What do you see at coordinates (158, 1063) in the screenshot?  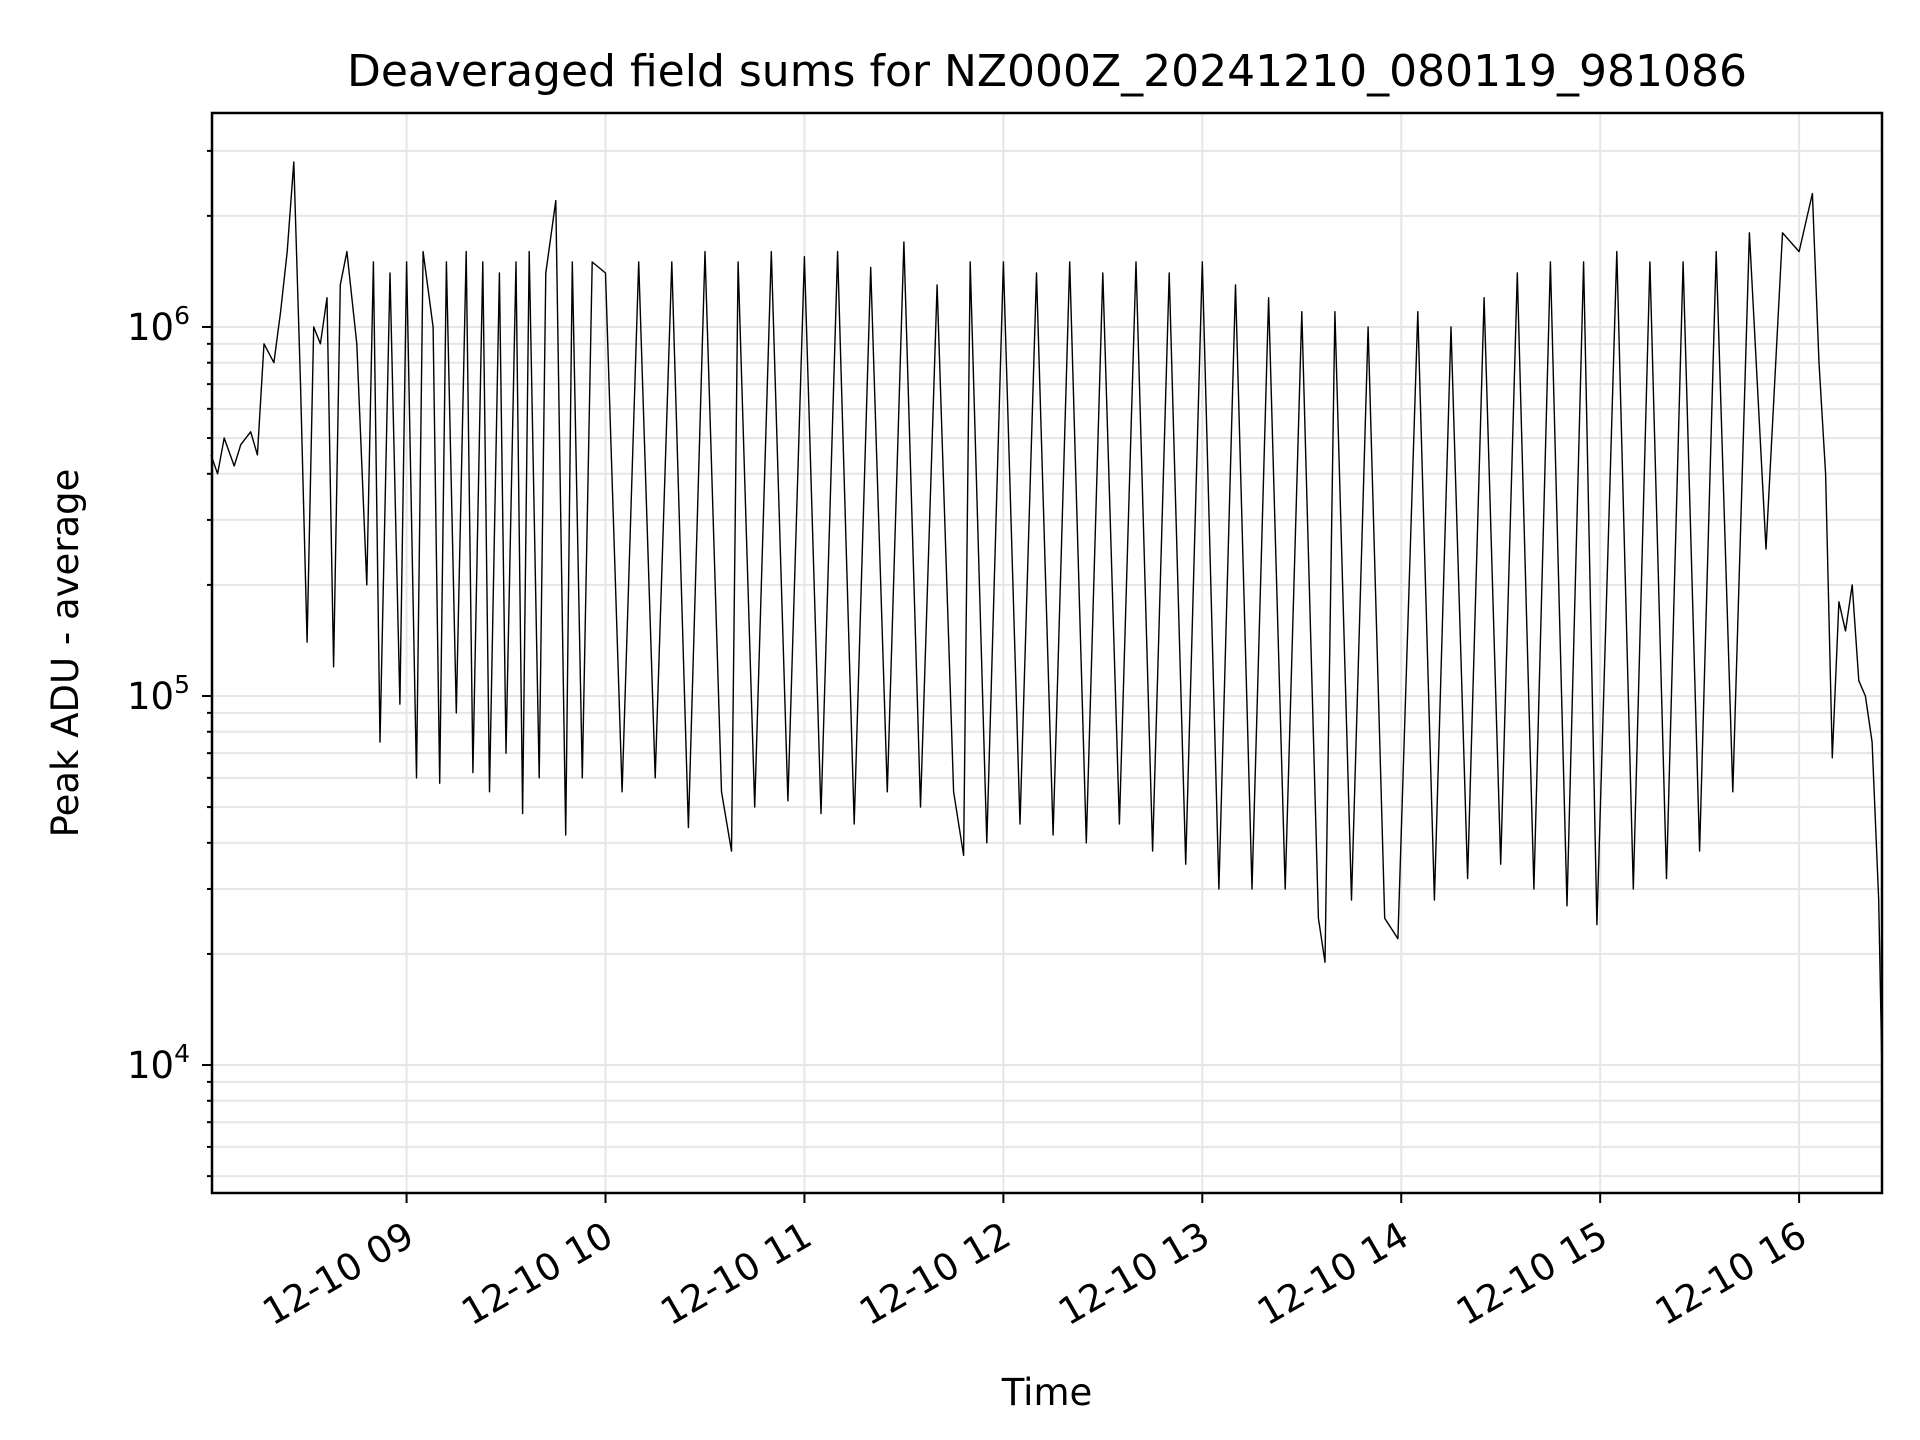 I see `y-tick-label: 10⁴` at bounding box center [158, 1063].